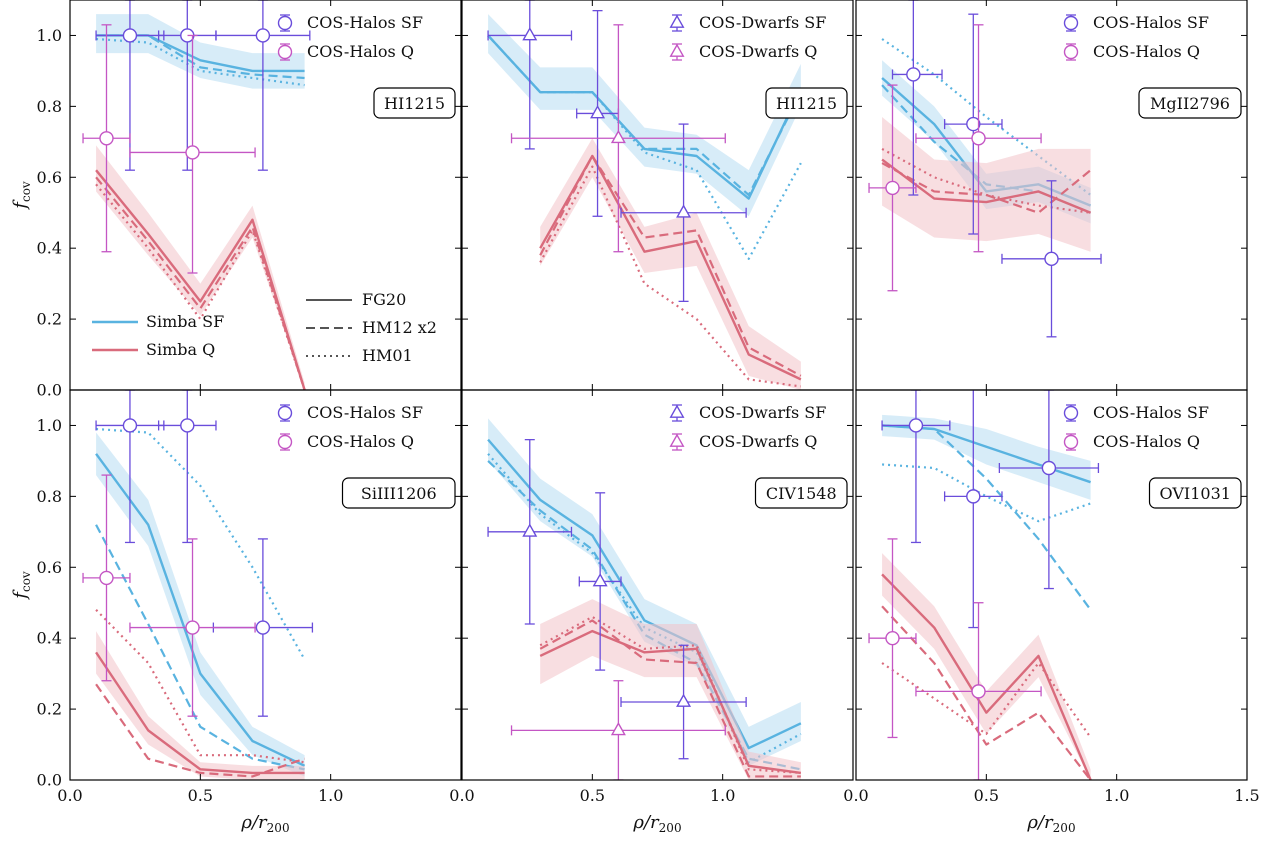 The image size is (1278, 846). I want to click on q-dashed-line, so click(200, 730).